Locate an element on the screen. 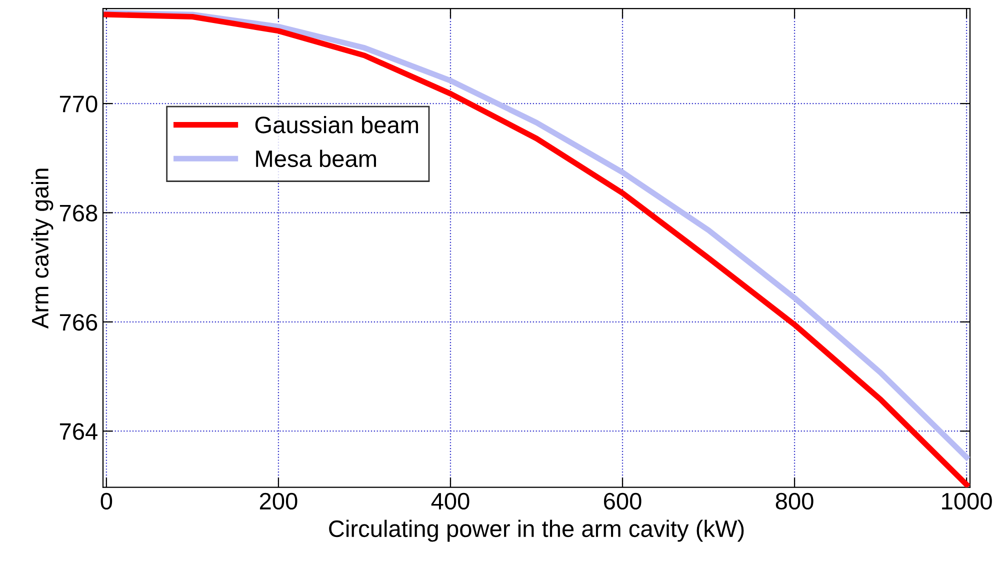 This screenshot has width=1000, height=570. x-tick-label: 200 is located at coordinates (279, 501).